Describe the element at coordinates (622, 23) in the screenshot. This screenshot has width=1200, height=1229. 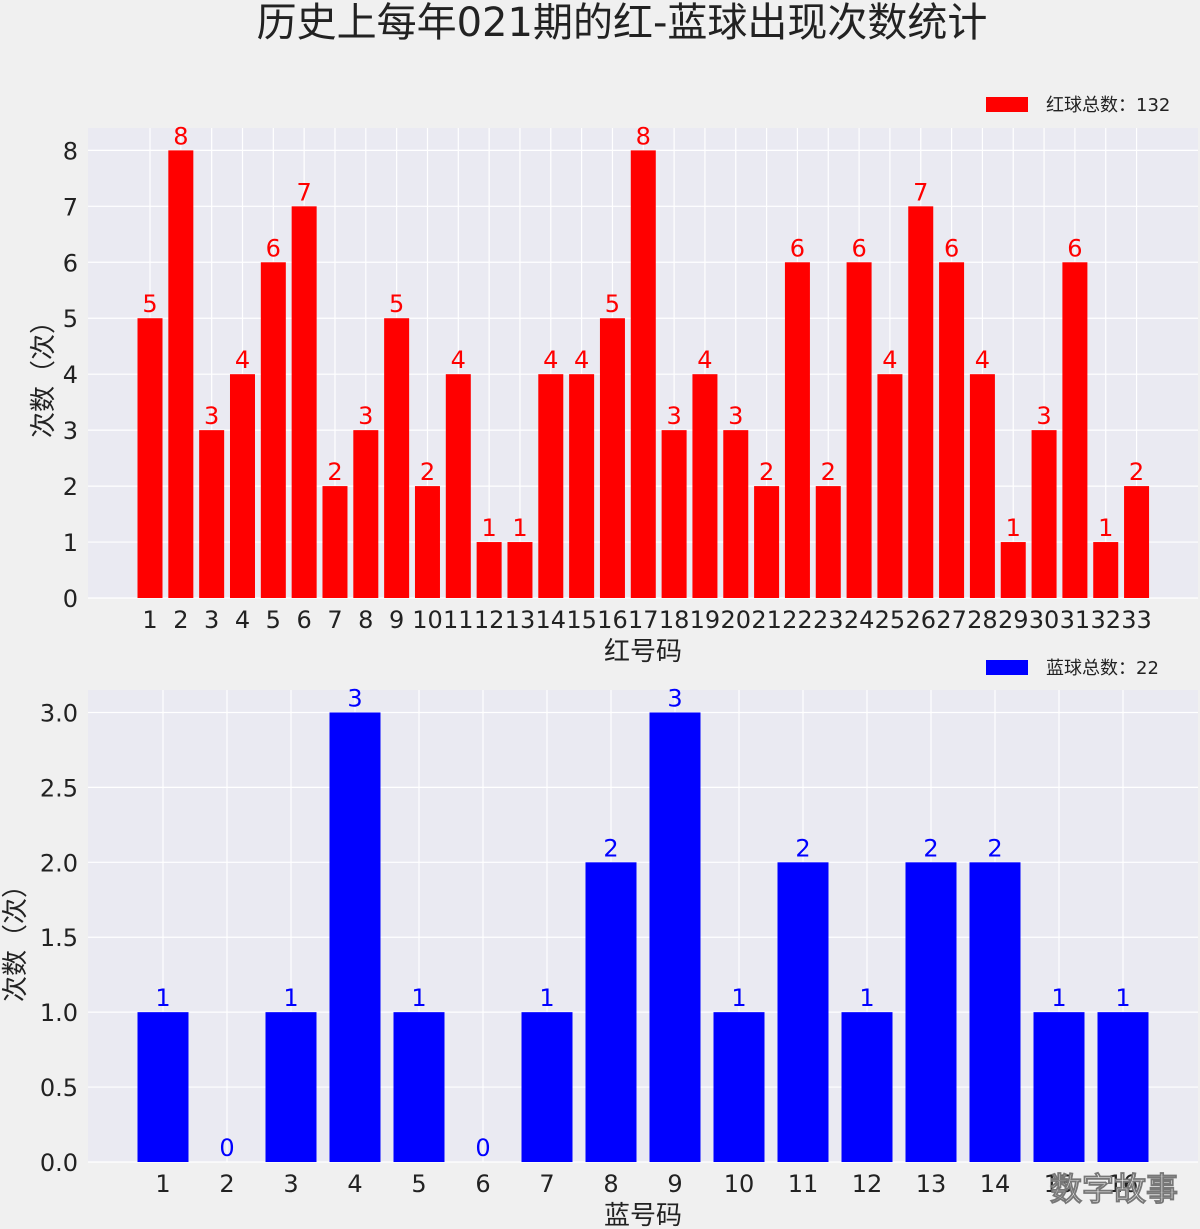
I see `chart-title: 历史上每年021期的红-蓝球出现次数统计` at that location.